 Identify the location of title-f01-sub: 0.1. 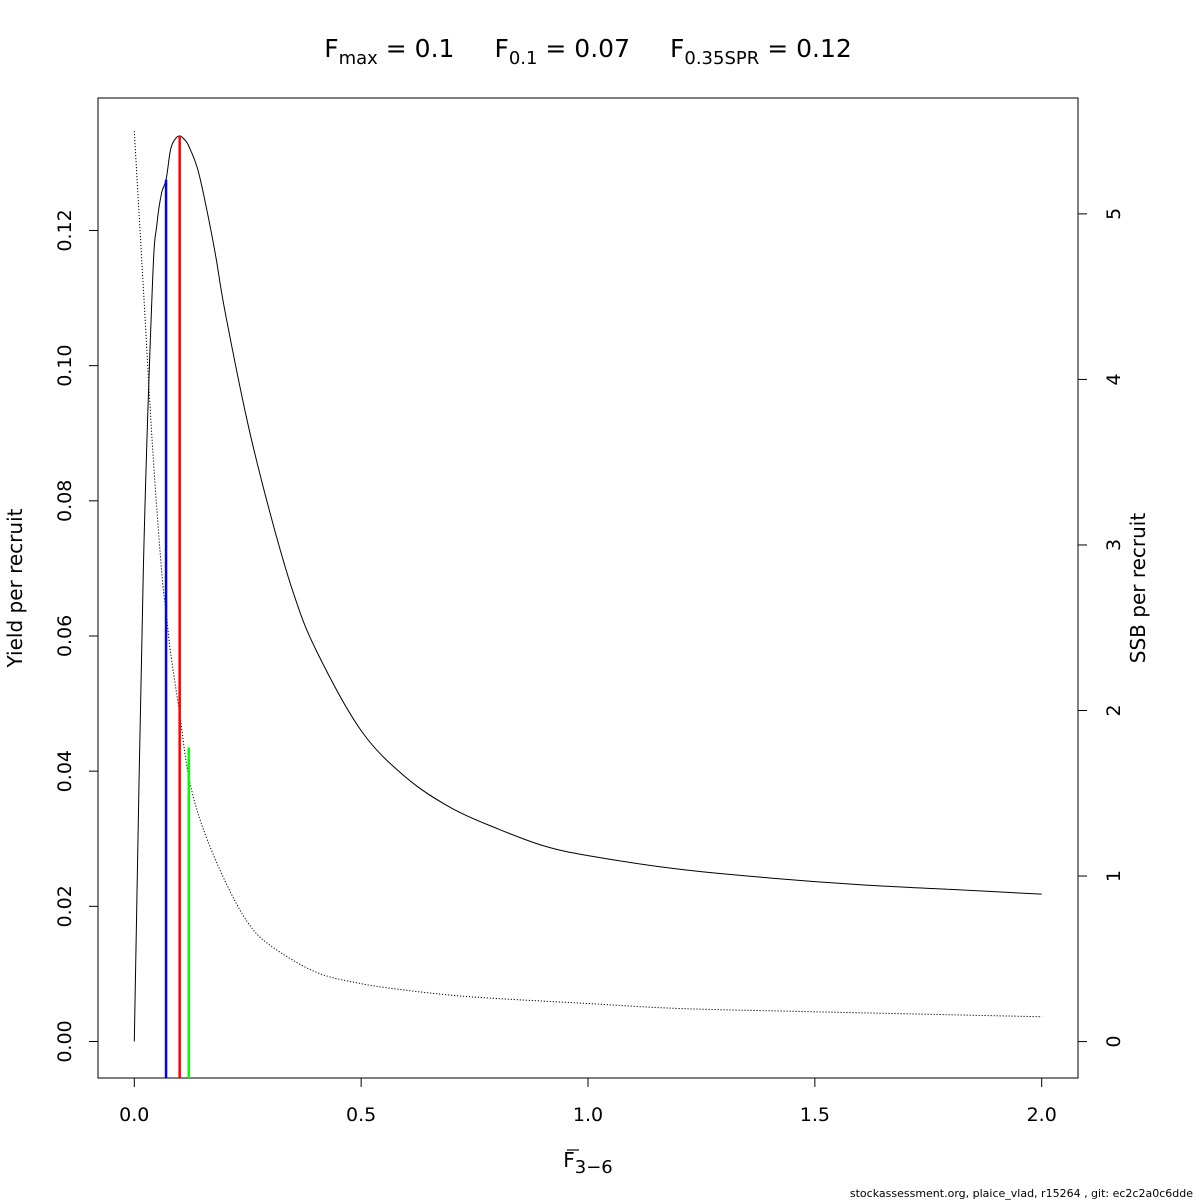
(523, 58).